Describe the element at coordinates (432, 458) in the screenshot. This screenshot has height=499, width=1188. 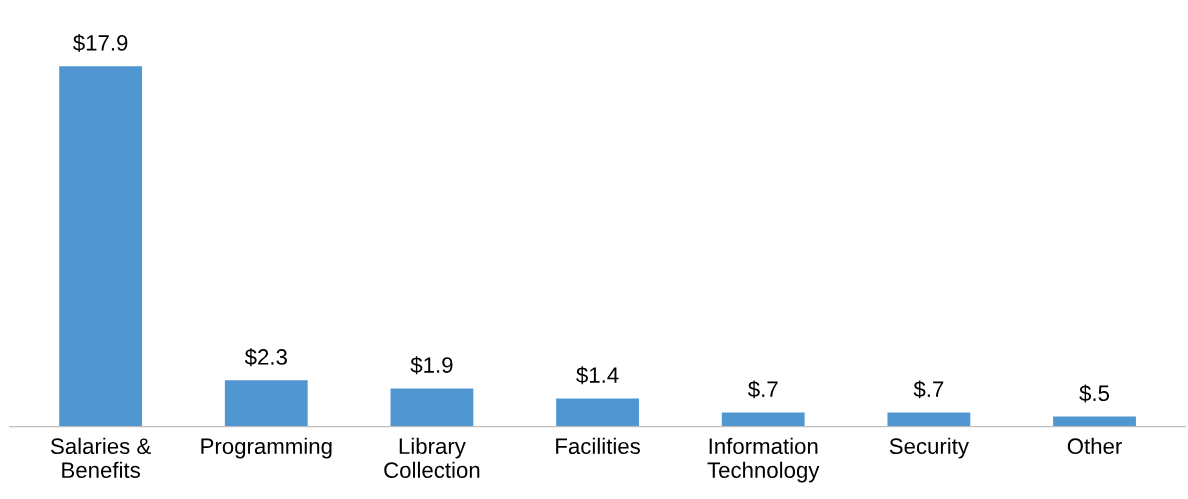
I see `x-tick-label: Library Collection` at that location.